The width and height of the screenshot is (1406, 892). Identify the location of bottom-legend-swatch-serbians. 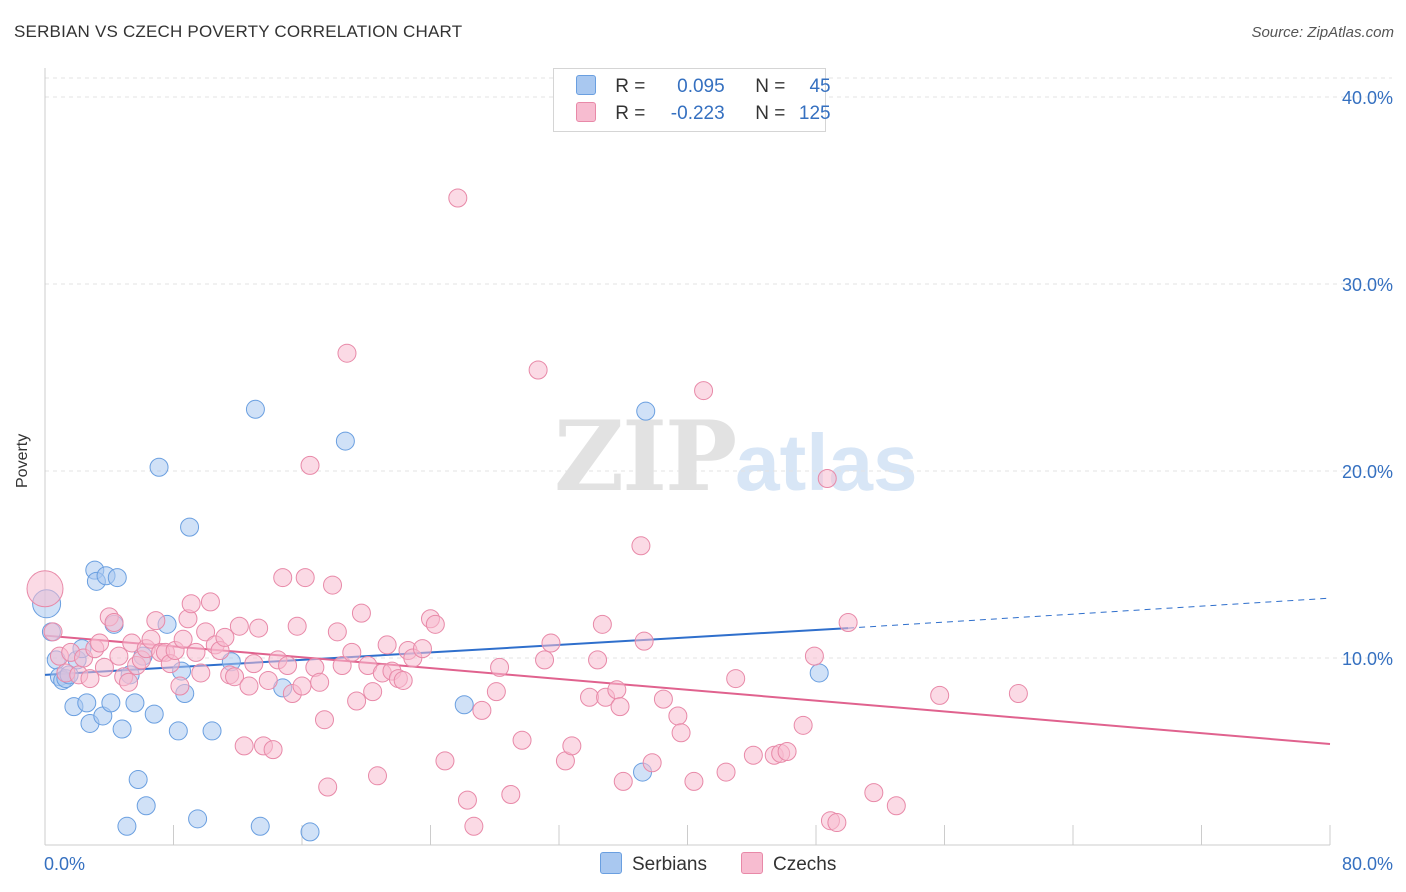
(611, 863).